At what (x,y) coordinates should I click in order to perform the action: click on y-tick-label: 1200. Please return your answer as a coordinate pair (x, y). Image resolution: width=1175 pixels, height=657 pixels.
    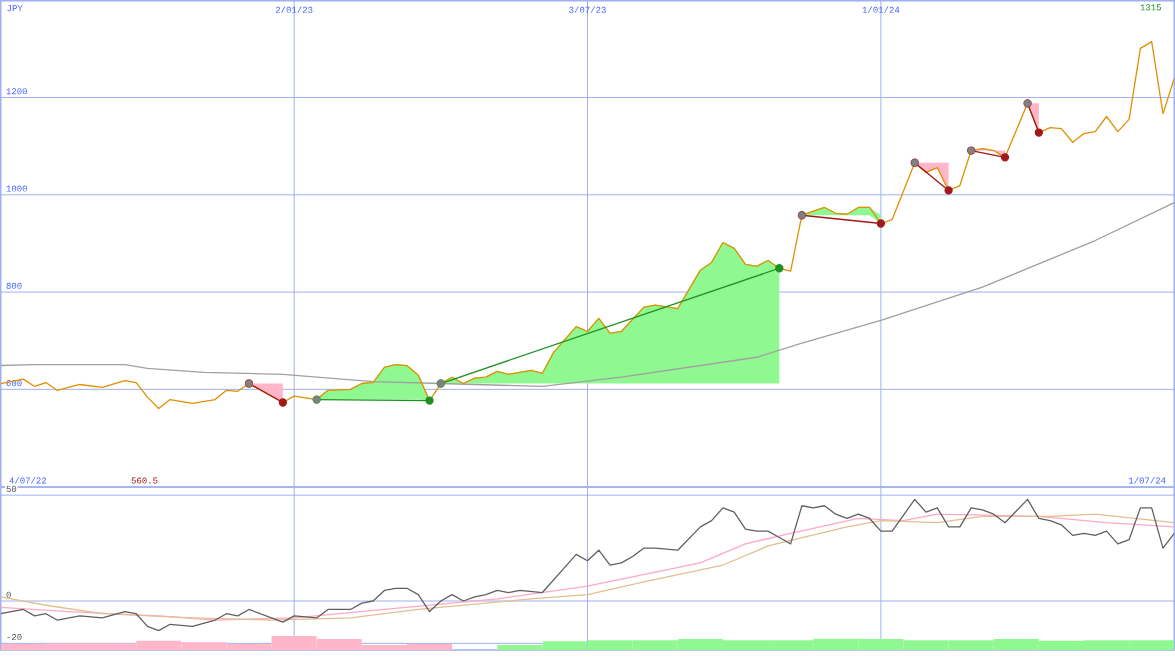
    Looking at the image, I should click on (16, 91).